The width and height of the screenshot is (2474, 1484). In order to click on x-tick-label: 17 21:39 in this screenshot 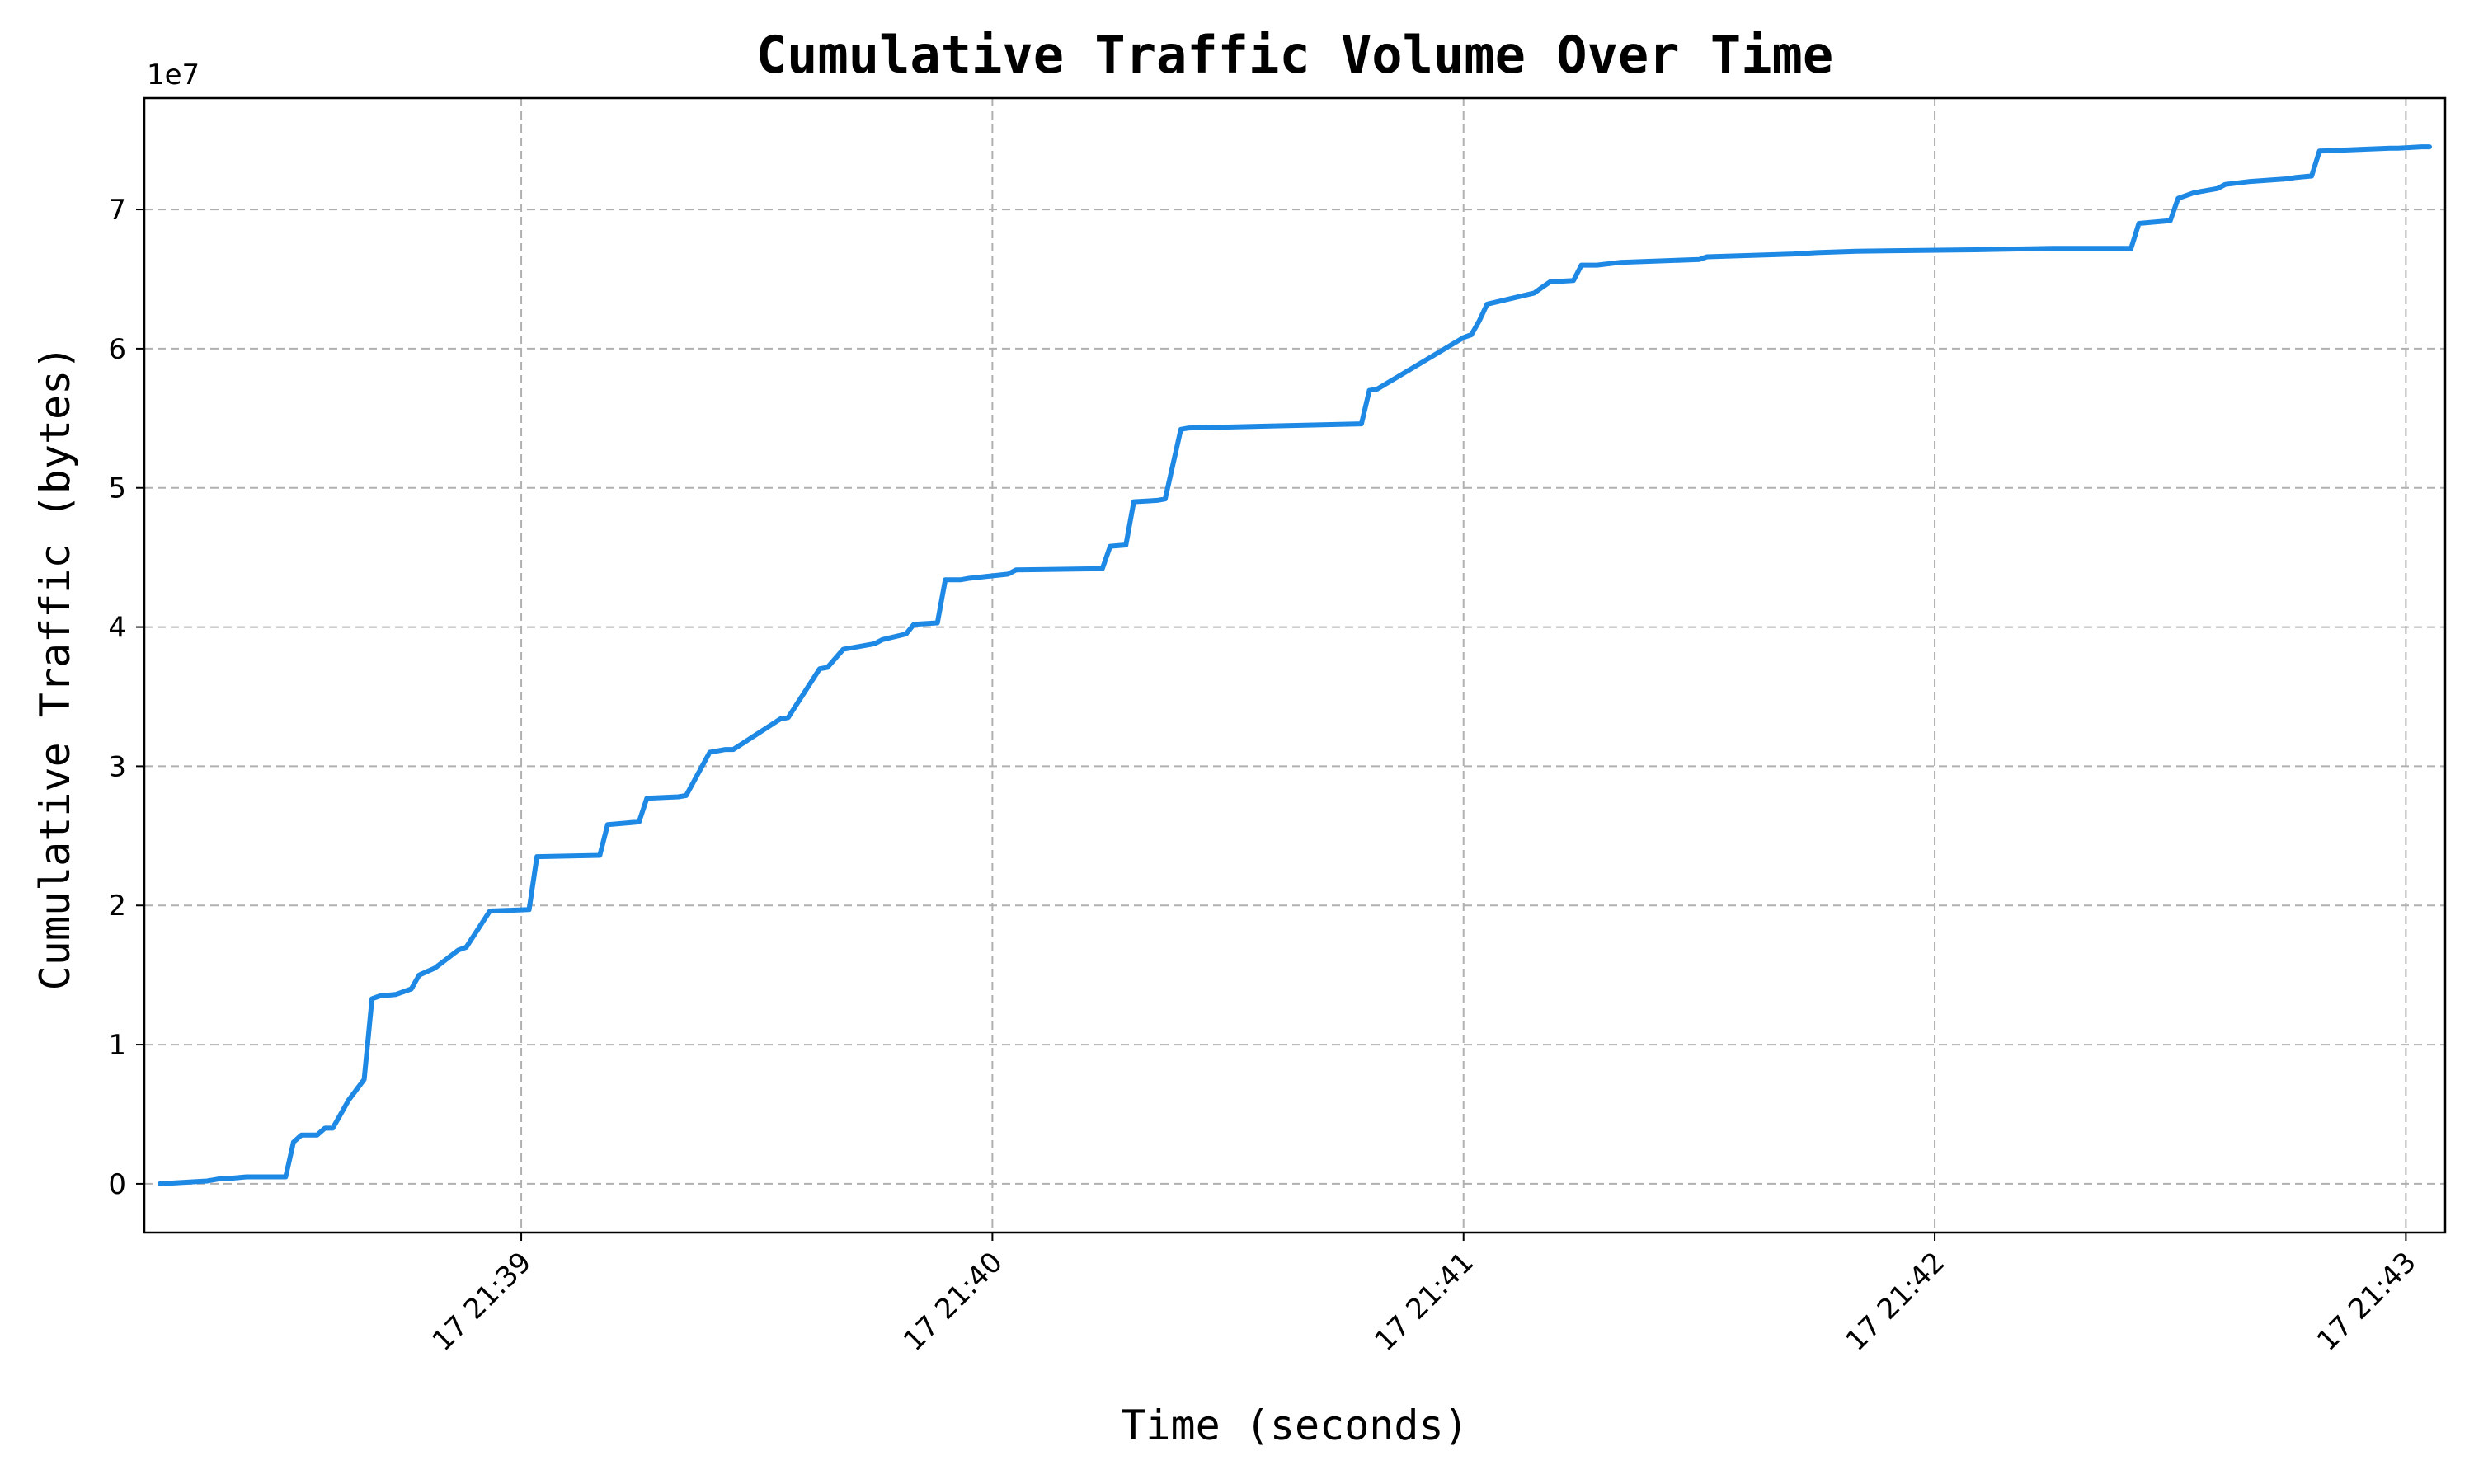, I will do `click(482, 1302)`.